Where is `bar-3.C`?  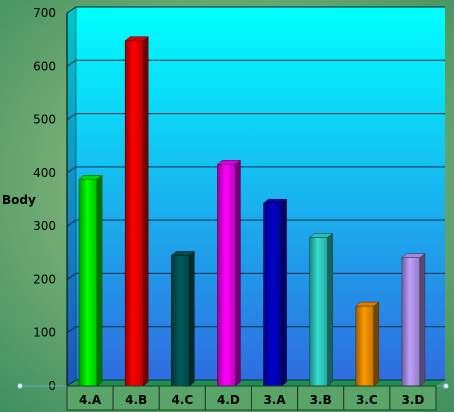 bar-3.C is located at coordinates (367, 344).